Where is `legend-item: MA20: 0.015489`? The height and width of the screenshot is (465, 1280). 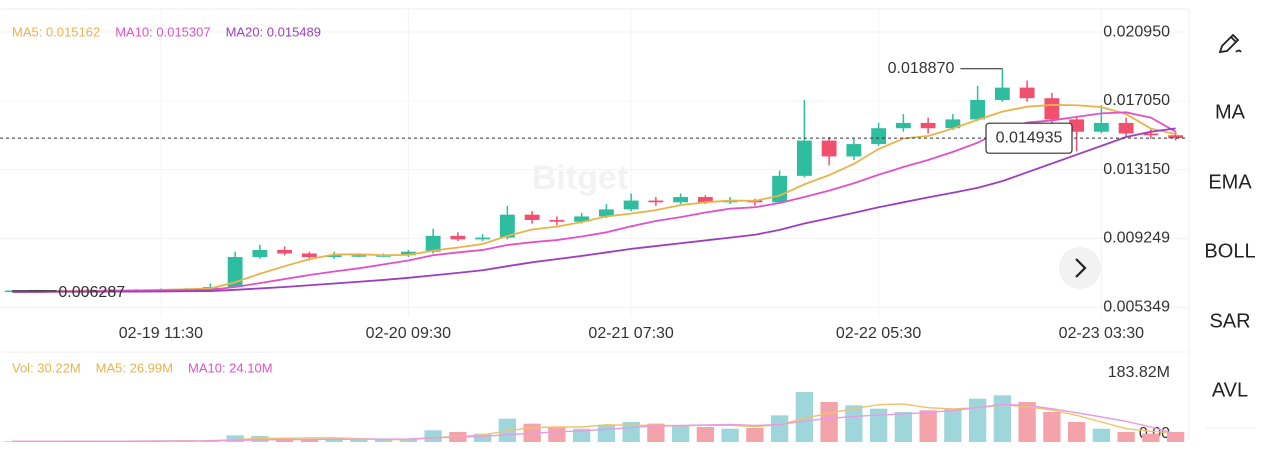
legend-item: MA20: 0.015489 is located at coordinates (273, 31).